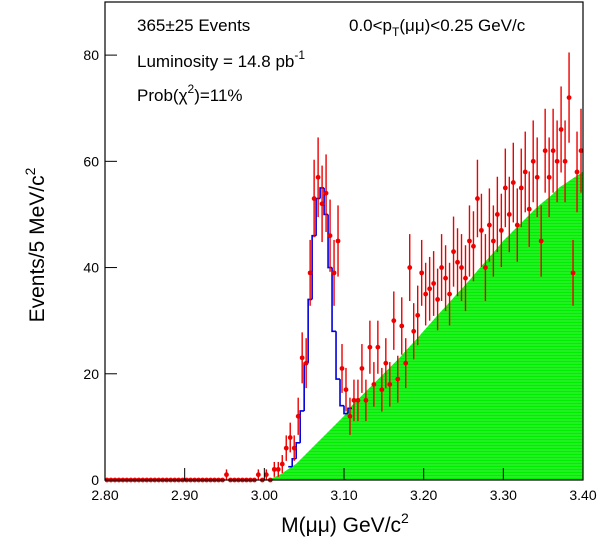 The height and width of the screenshot is (544, 603). I want to click on annotation-sup: -1, so click(299, 55).